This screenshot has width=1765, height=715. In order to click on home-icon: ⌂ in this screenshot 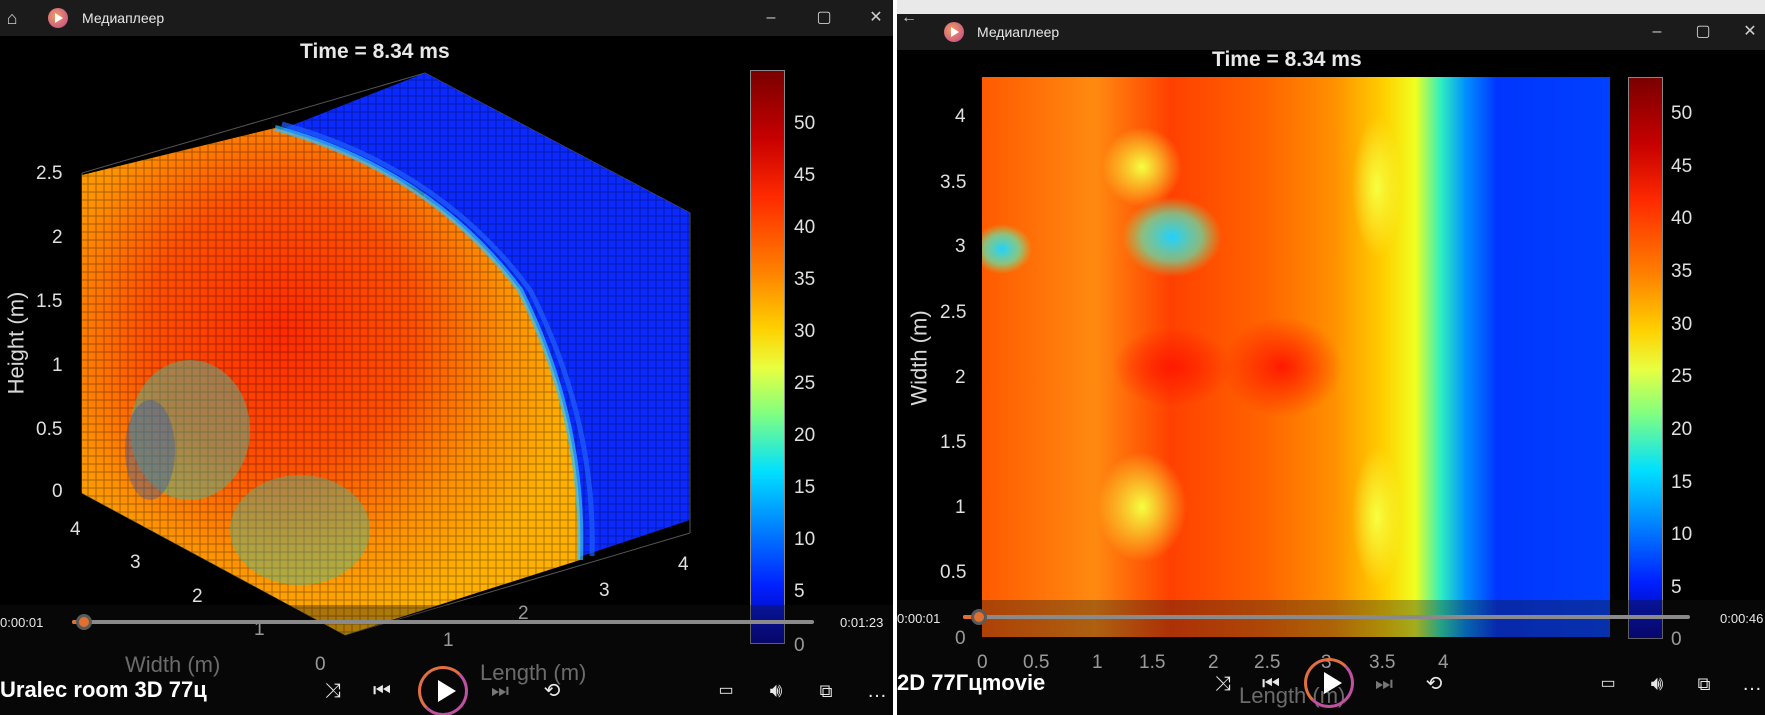, I will do `click(12, 18)`.